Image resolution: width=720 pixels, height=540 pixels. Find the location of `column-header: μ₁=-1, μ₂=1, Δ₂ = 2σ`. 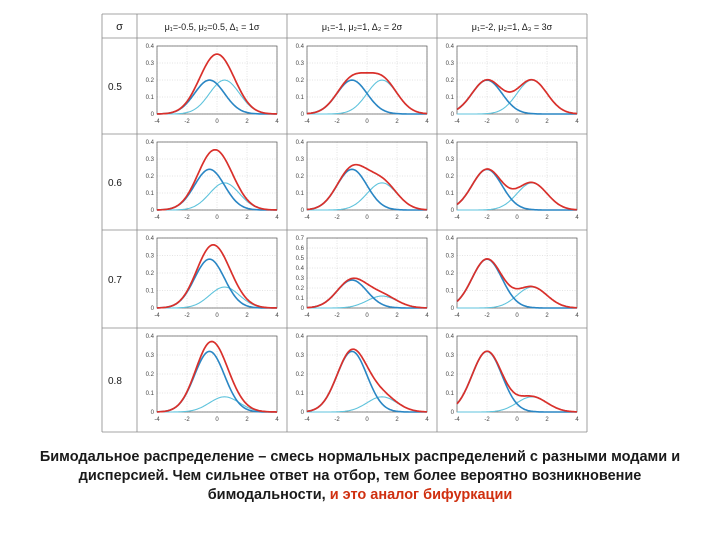

column-header: μ₁=-1, μ₂=1, Δ₂ = 2σ is located at coordinates (362, 27).